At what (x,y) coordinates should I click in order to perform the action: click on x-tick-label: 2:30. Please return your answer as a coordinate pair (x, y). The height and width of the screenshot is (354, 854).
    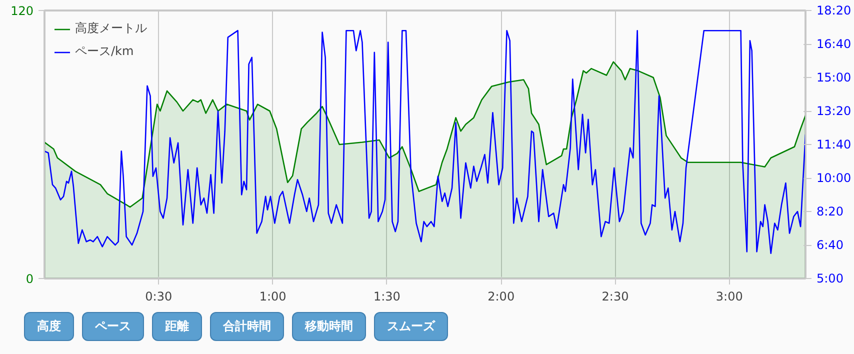
    Looking at the image, I should click on (615, 297).